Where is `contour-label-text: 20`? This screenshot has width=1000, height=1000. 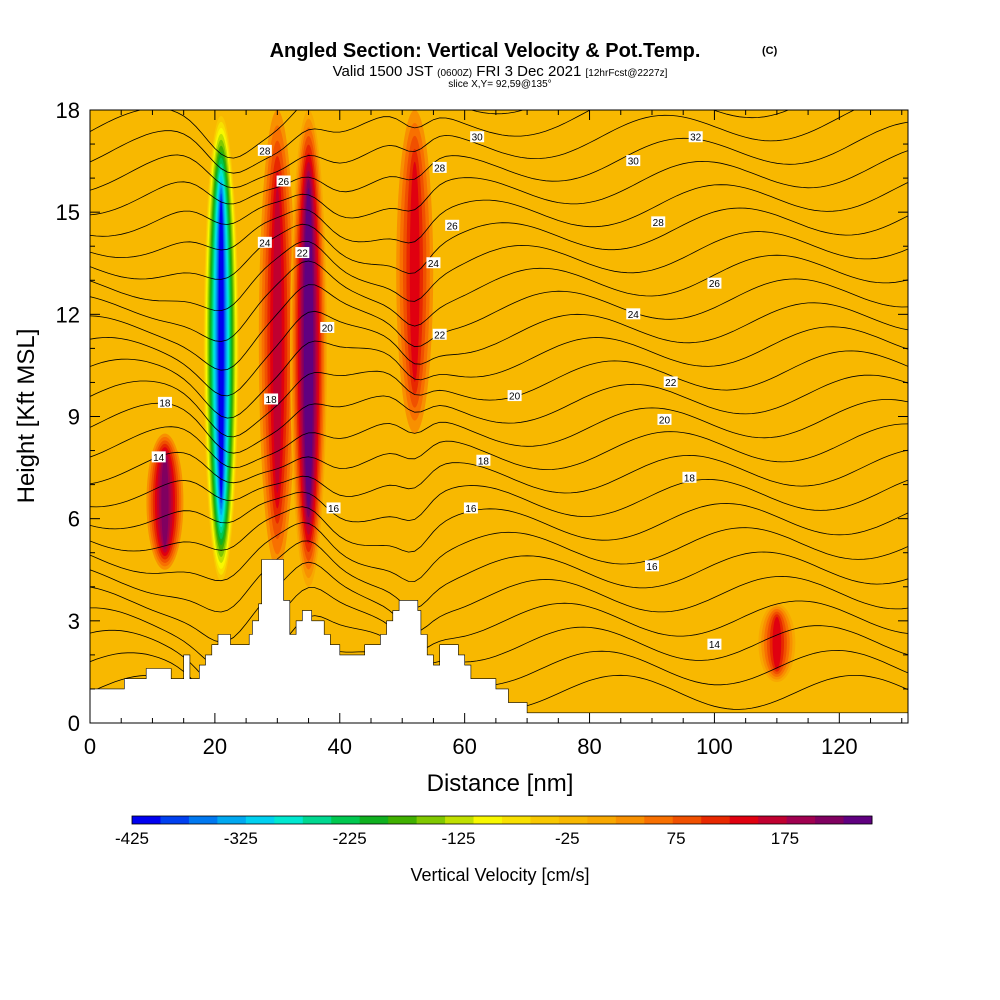
contour-label-text: 20 is located at coordinates (515, 397).